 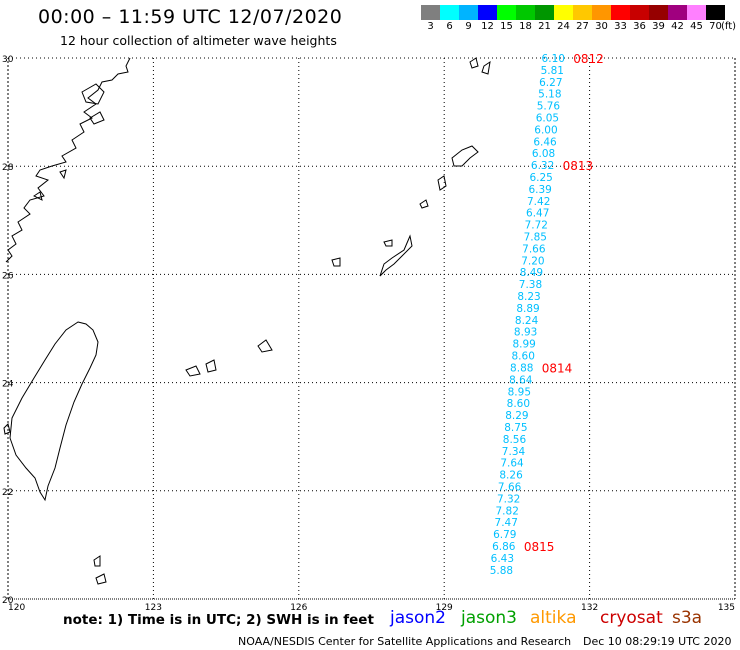 I want to click on lat-tick-label: 28, so click(x=8, y=168).